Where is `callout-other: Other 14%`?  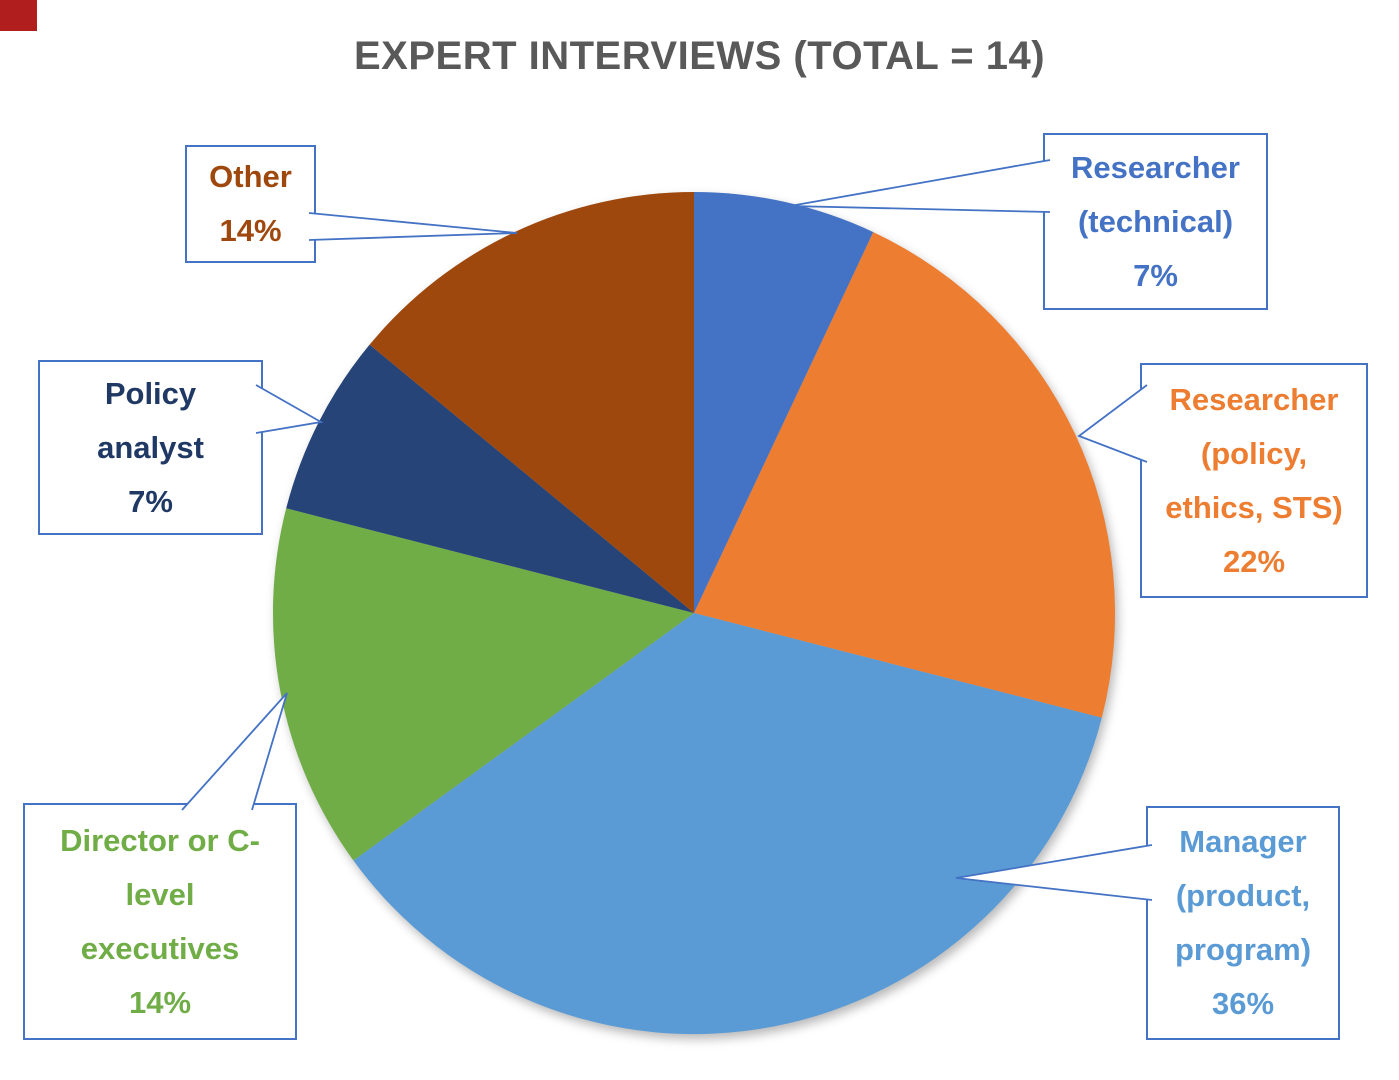 callout-other: Other 14% is located at coordinates (250, 204).